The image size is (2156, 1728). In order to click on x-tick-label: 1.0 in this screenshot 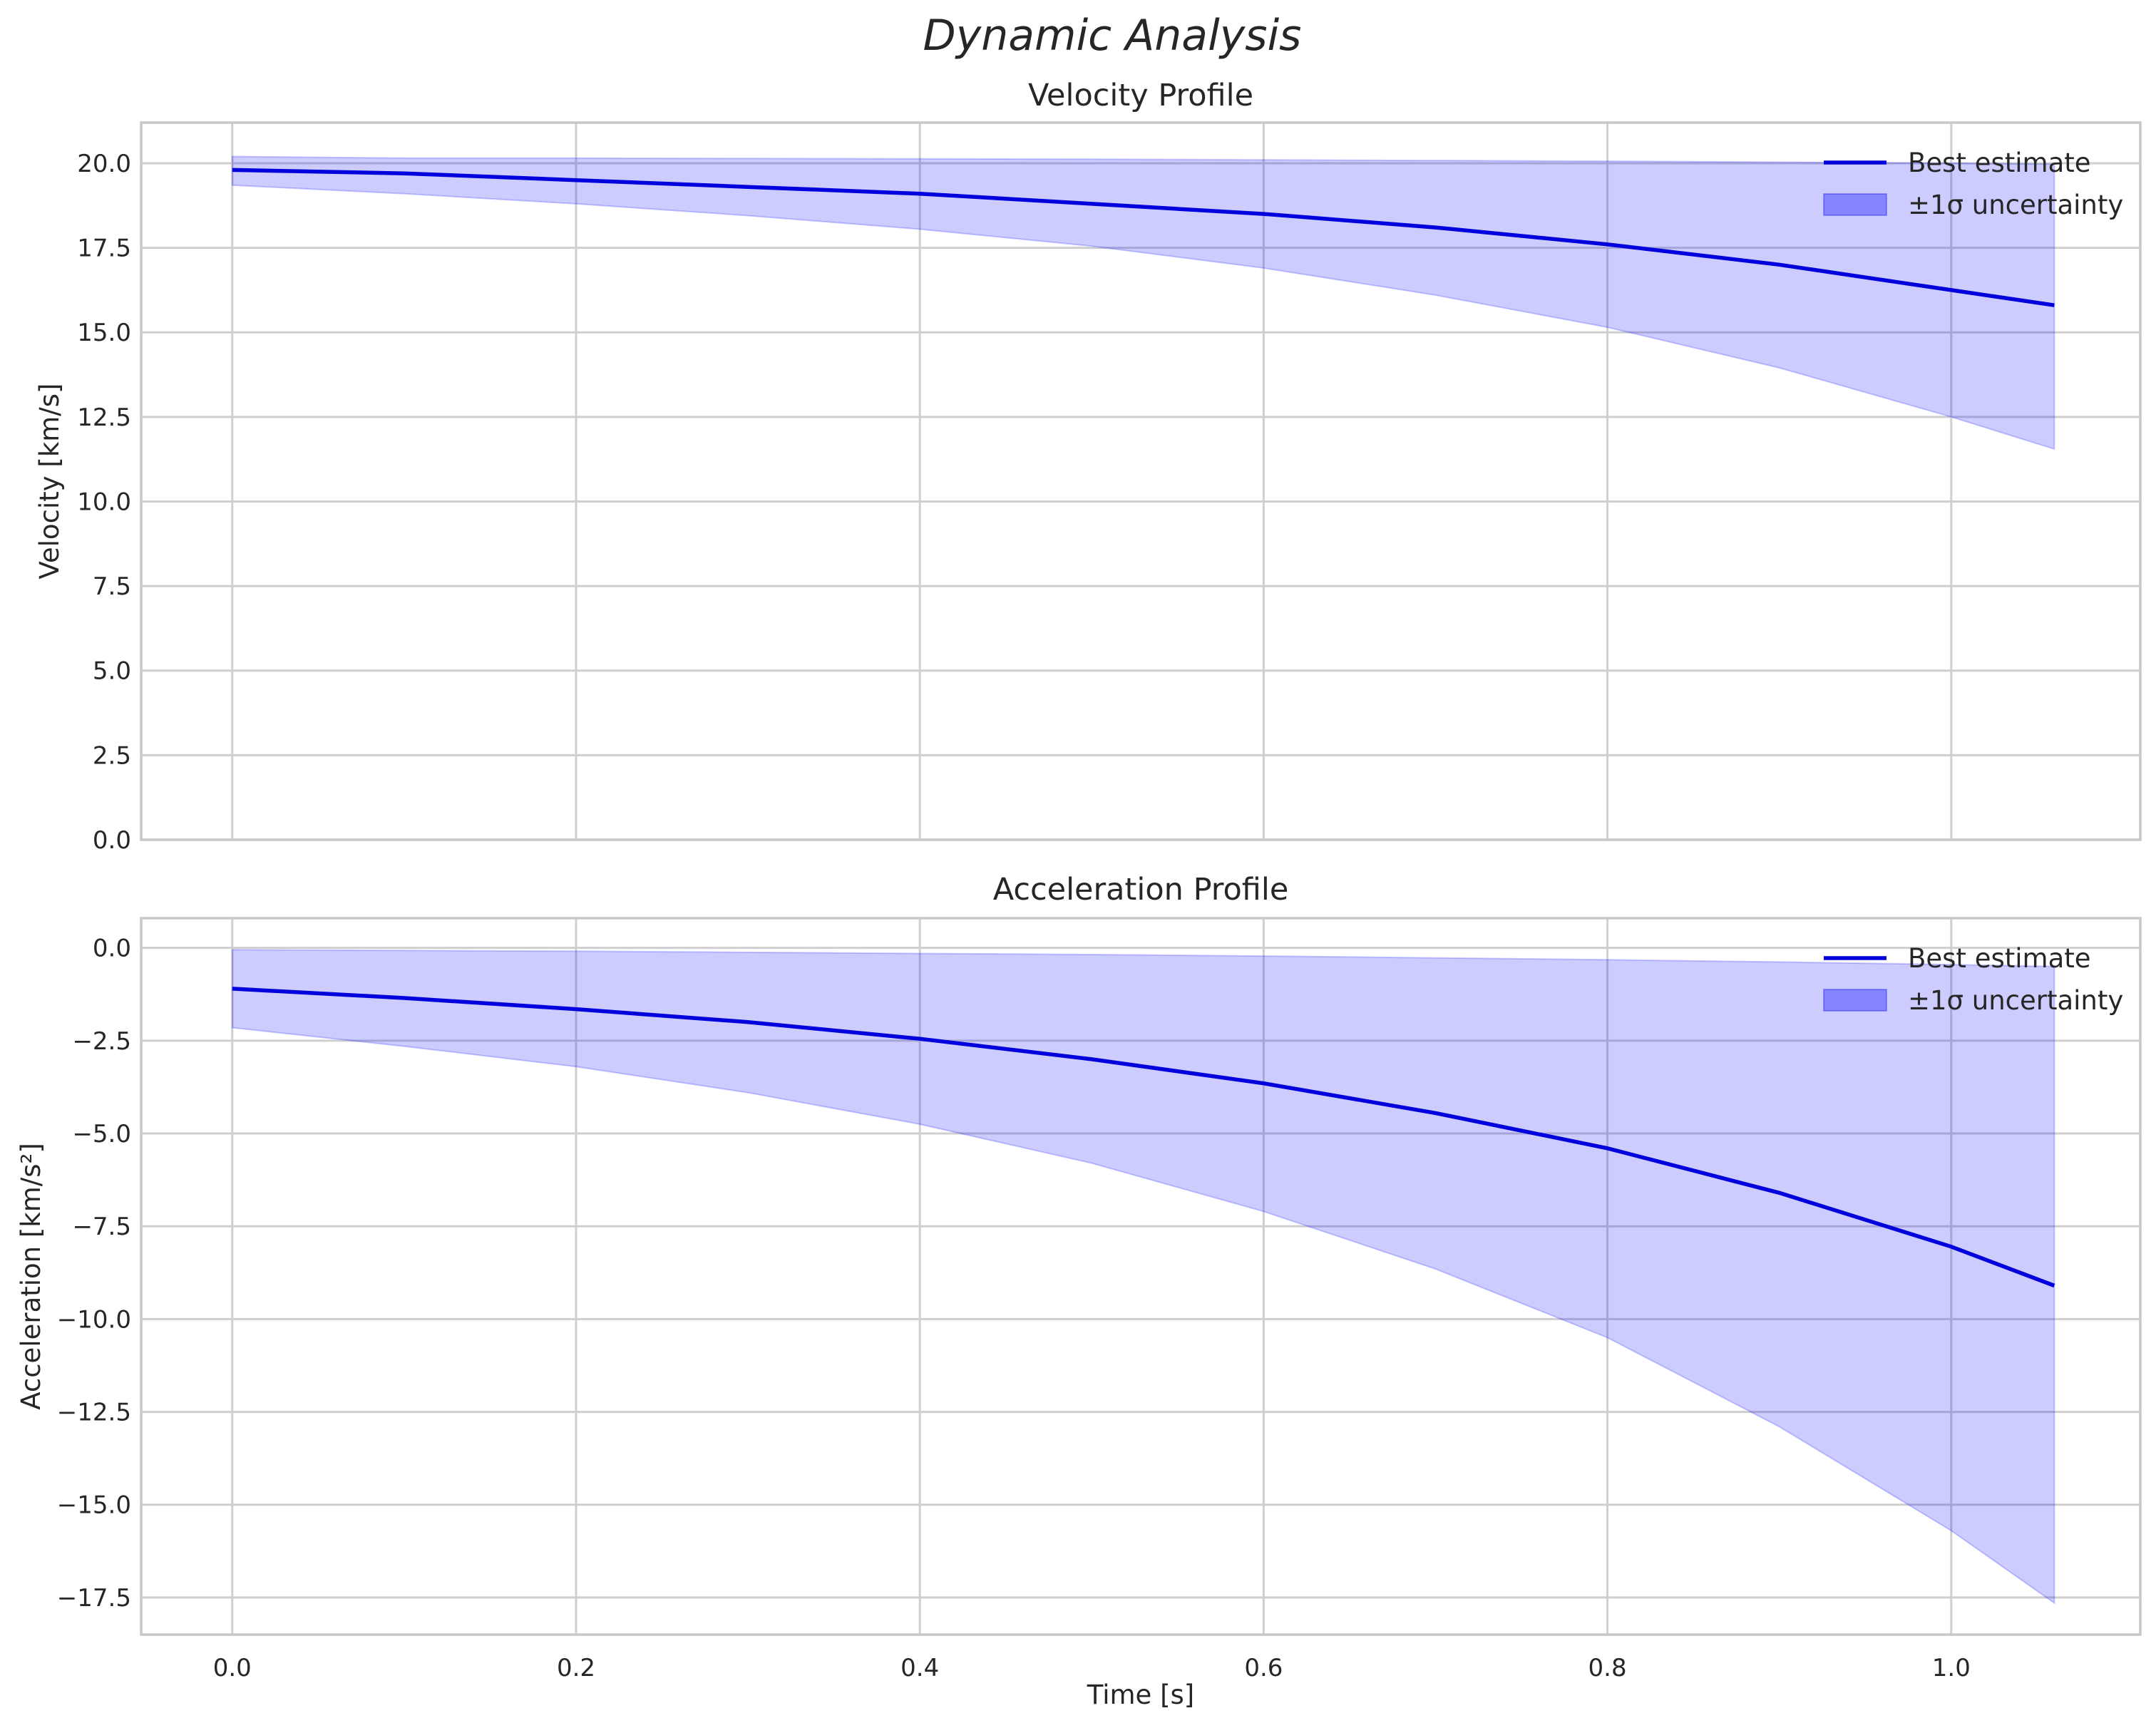, I will do `click(1951, 1668)`.